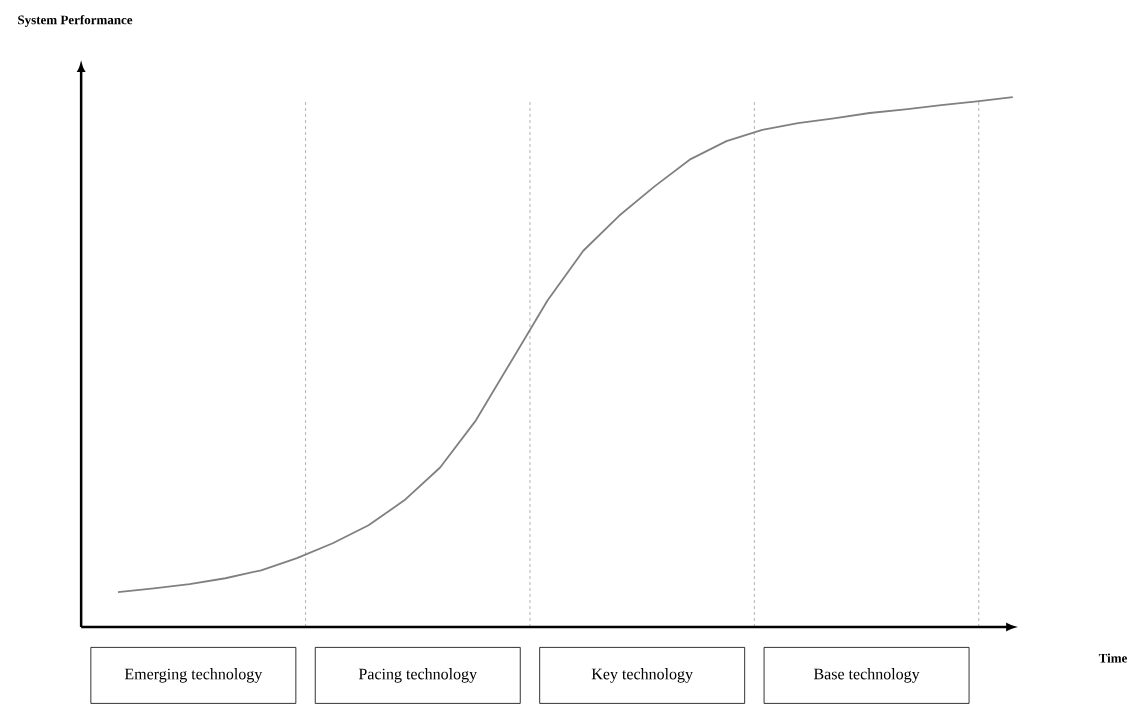  Describe the element at coordinates (75, 21) in the screenshot. I see `text: System Performance` at that location.